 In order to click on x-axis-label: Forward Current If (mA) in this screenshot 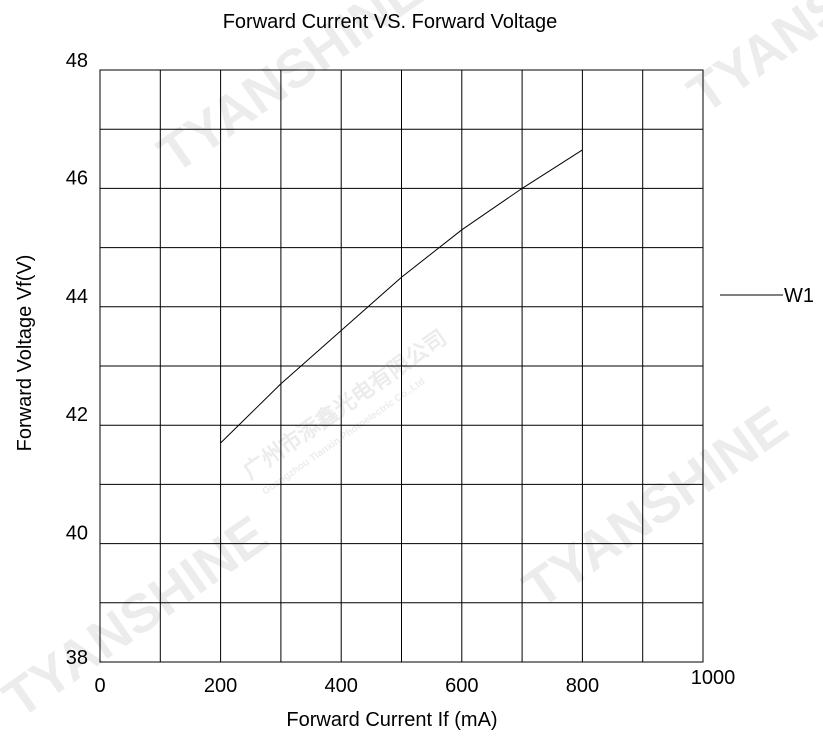, I will do `click(391, 720)`.